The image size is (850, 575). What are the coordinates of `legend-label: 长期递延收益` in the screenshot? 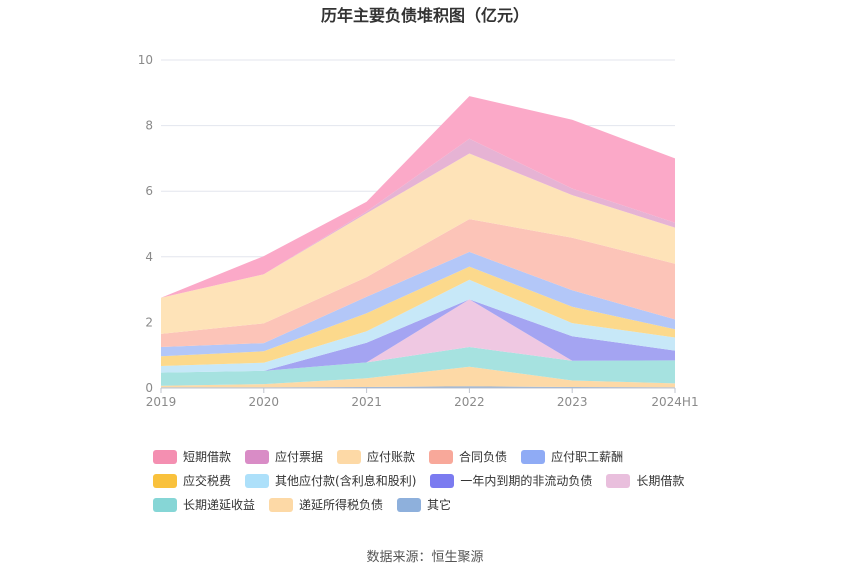 It's located at (219, 505).